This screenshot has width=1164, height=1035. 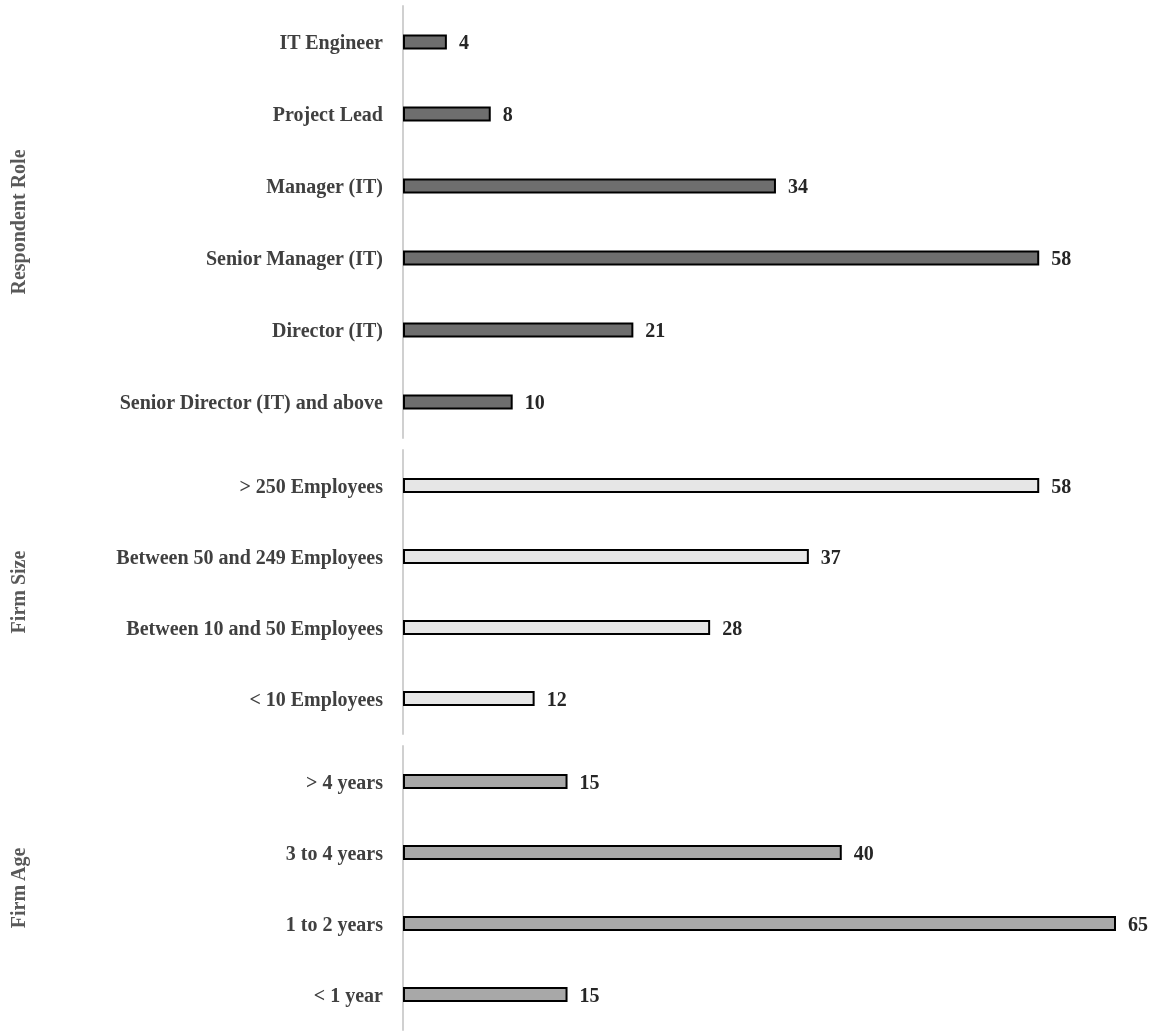 I want to click on data-label: 21, so click(x=655, y=330).